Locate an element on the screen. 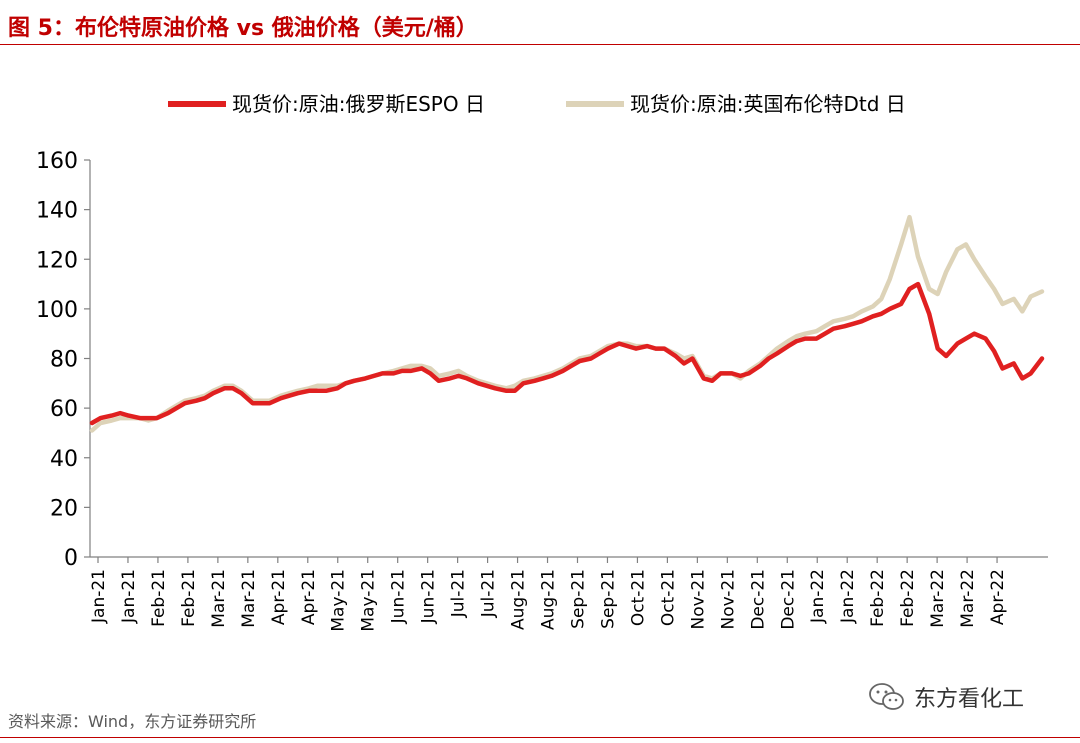 Image resolution: width=1080 pixels, height=743 pixels. y-tick-label: 0 is located at coordinates (71, 558).